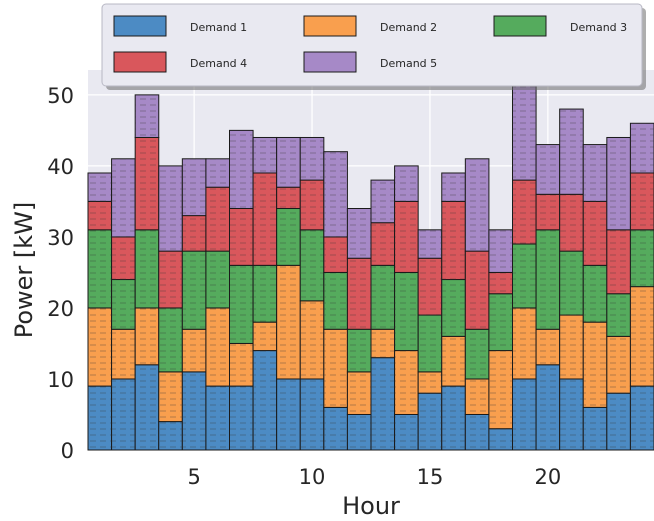 Image resolution: width=654 pixels, height=521 pixels. What do you see at coordinates (312, 477) in the screenshot?
I see `x-tick-label: 10` at bounding box center [312, 477].